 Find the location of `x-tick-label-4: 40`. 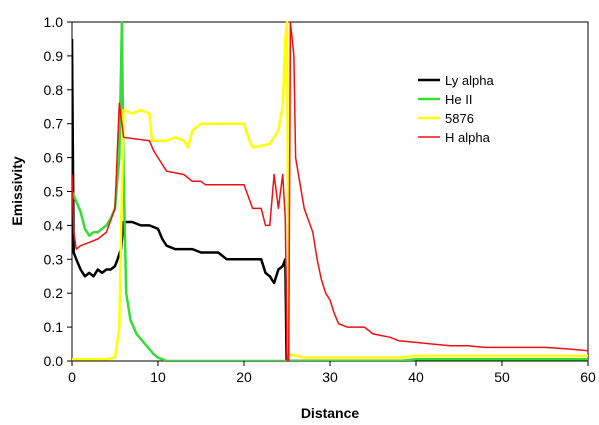

x-tick-label-4: 40 is located at coordinates (416, 377).